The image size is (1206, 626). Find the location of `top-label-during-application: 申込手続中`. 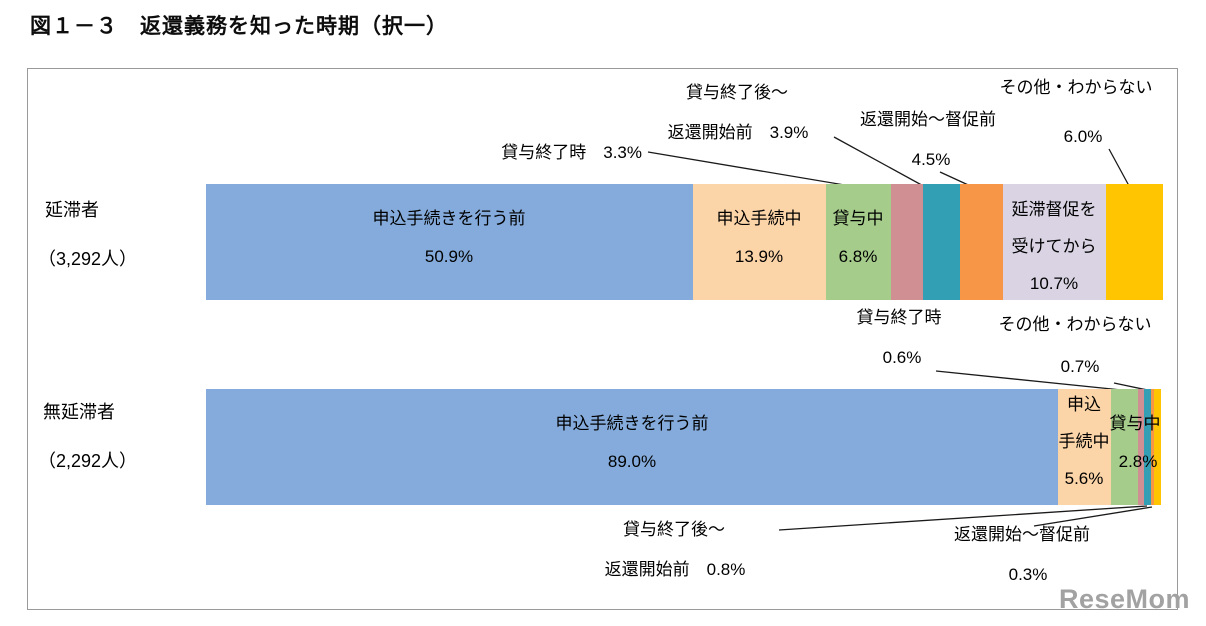

top-label-during-application: 申込手続中 is located at coordinates (759, 218).